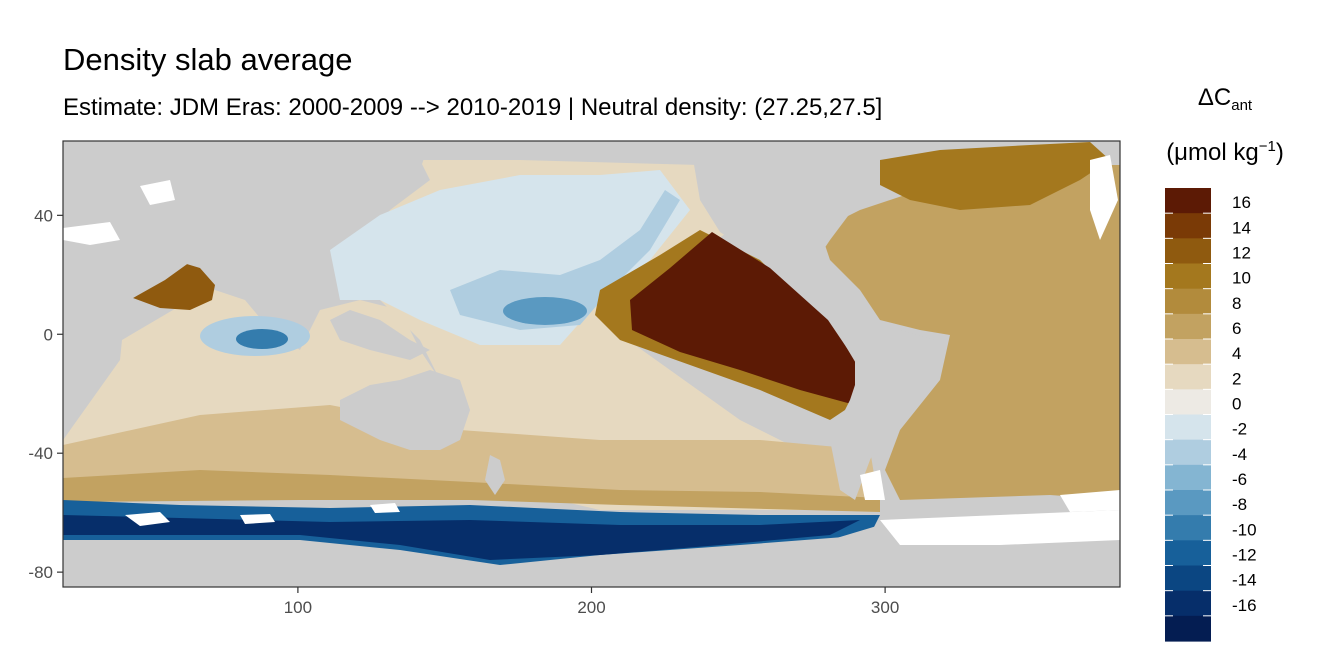 This screenshot has width=1344, height=672. What do you see at coordinates (246, 290) in the screenshot?
I see `eurasia-africa-land` at bounding box center [246, 290].